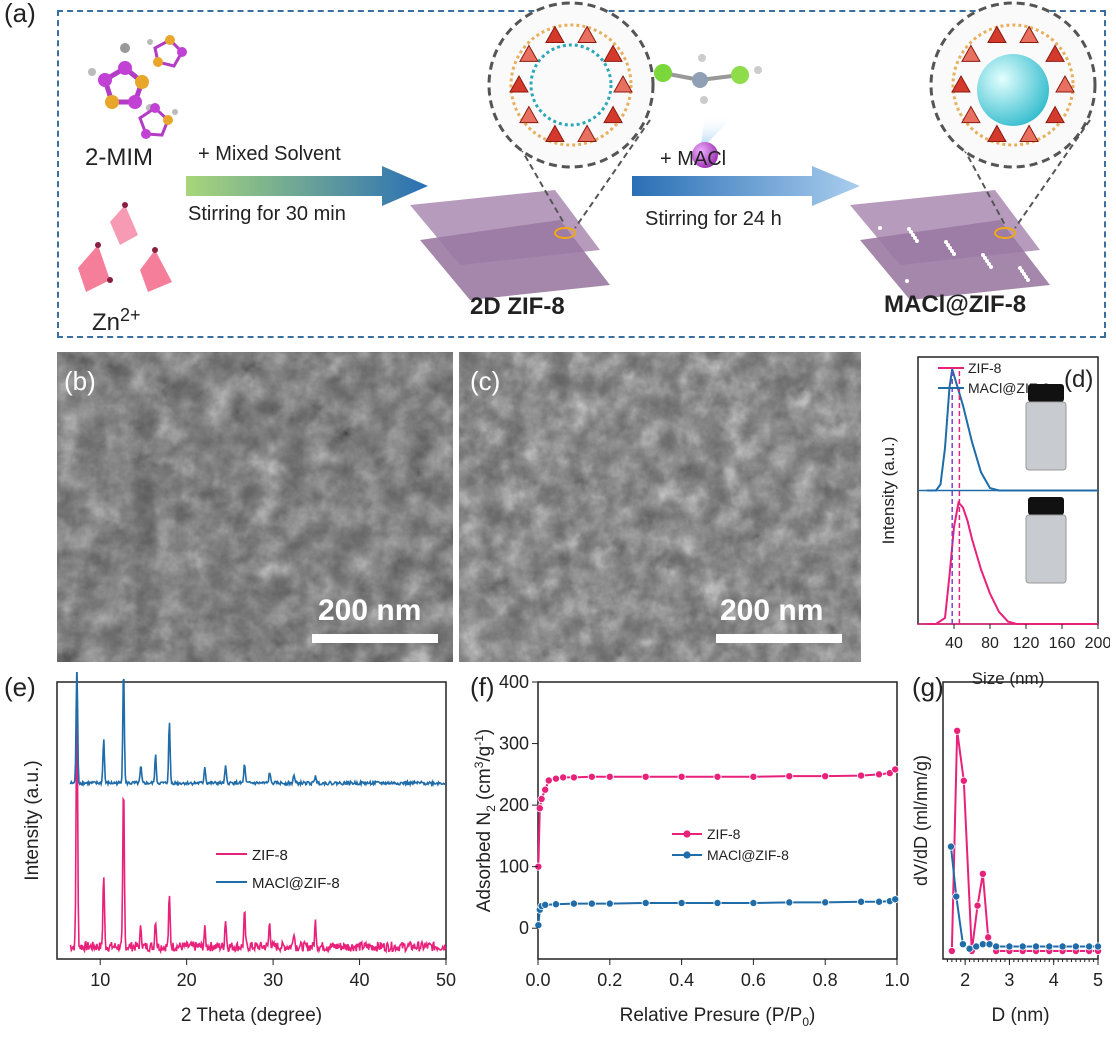 This screenshot has height=1044, width=1116. Describe the element at coordinates (514, 805) in the screenshot. I see `y-tick-label: 200` at that location.